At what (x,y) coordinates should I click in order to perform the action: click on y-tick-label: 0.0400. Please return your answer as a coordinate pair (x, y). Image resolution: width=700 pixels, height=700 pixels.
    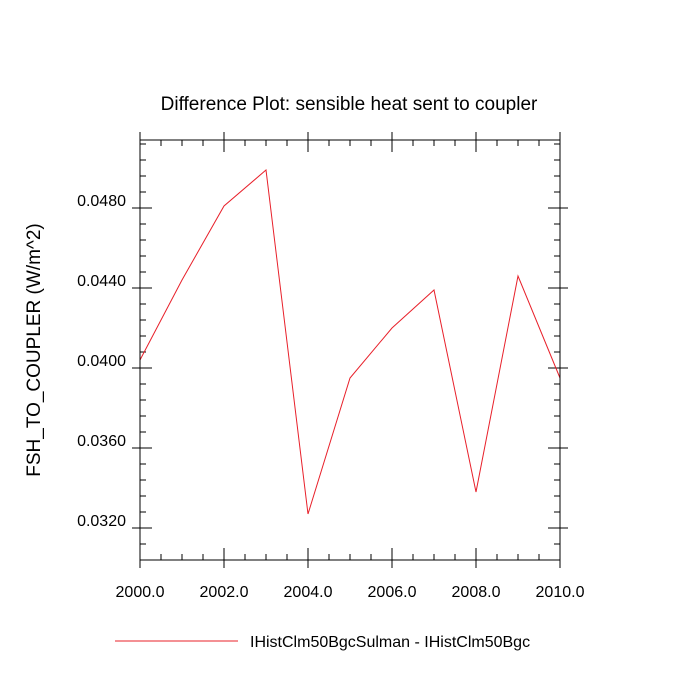
    Looking at the image, I should click on (101, 361).